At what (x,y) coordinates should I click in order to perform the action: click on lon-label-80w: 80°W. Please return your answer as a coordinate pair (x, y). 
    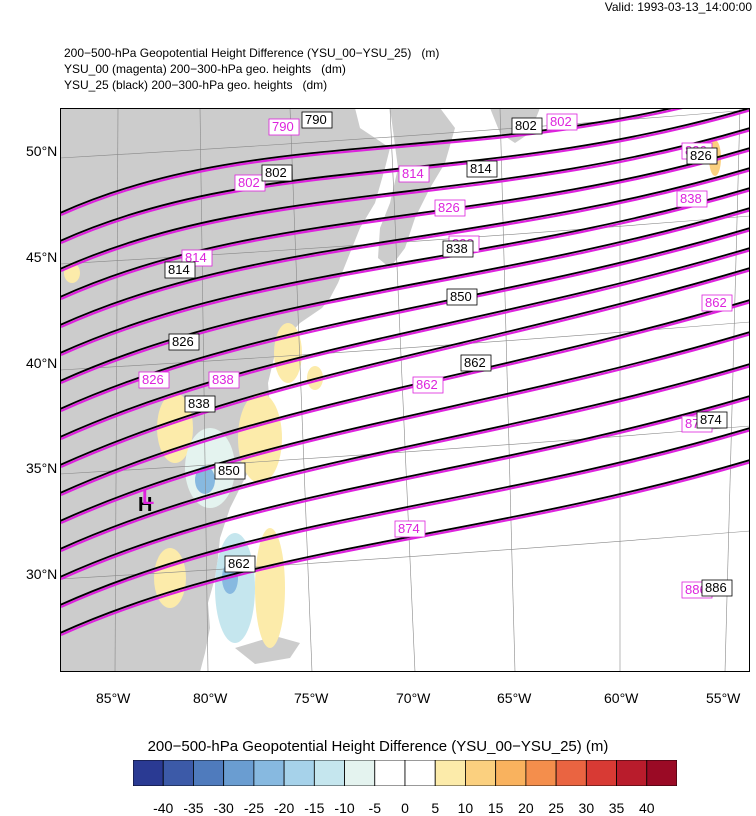
    Looking at the image, I should click on (210, 698).